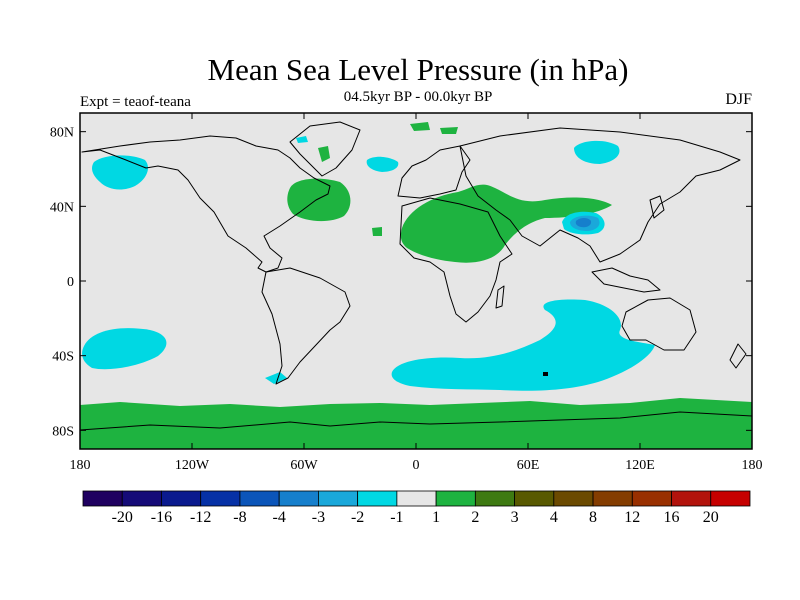 This screenshot has width=800, height=600. What do you see at coordinates (434, 172) in the screenshot?
I see `coastline-europe` at bounding box center [434, 172].